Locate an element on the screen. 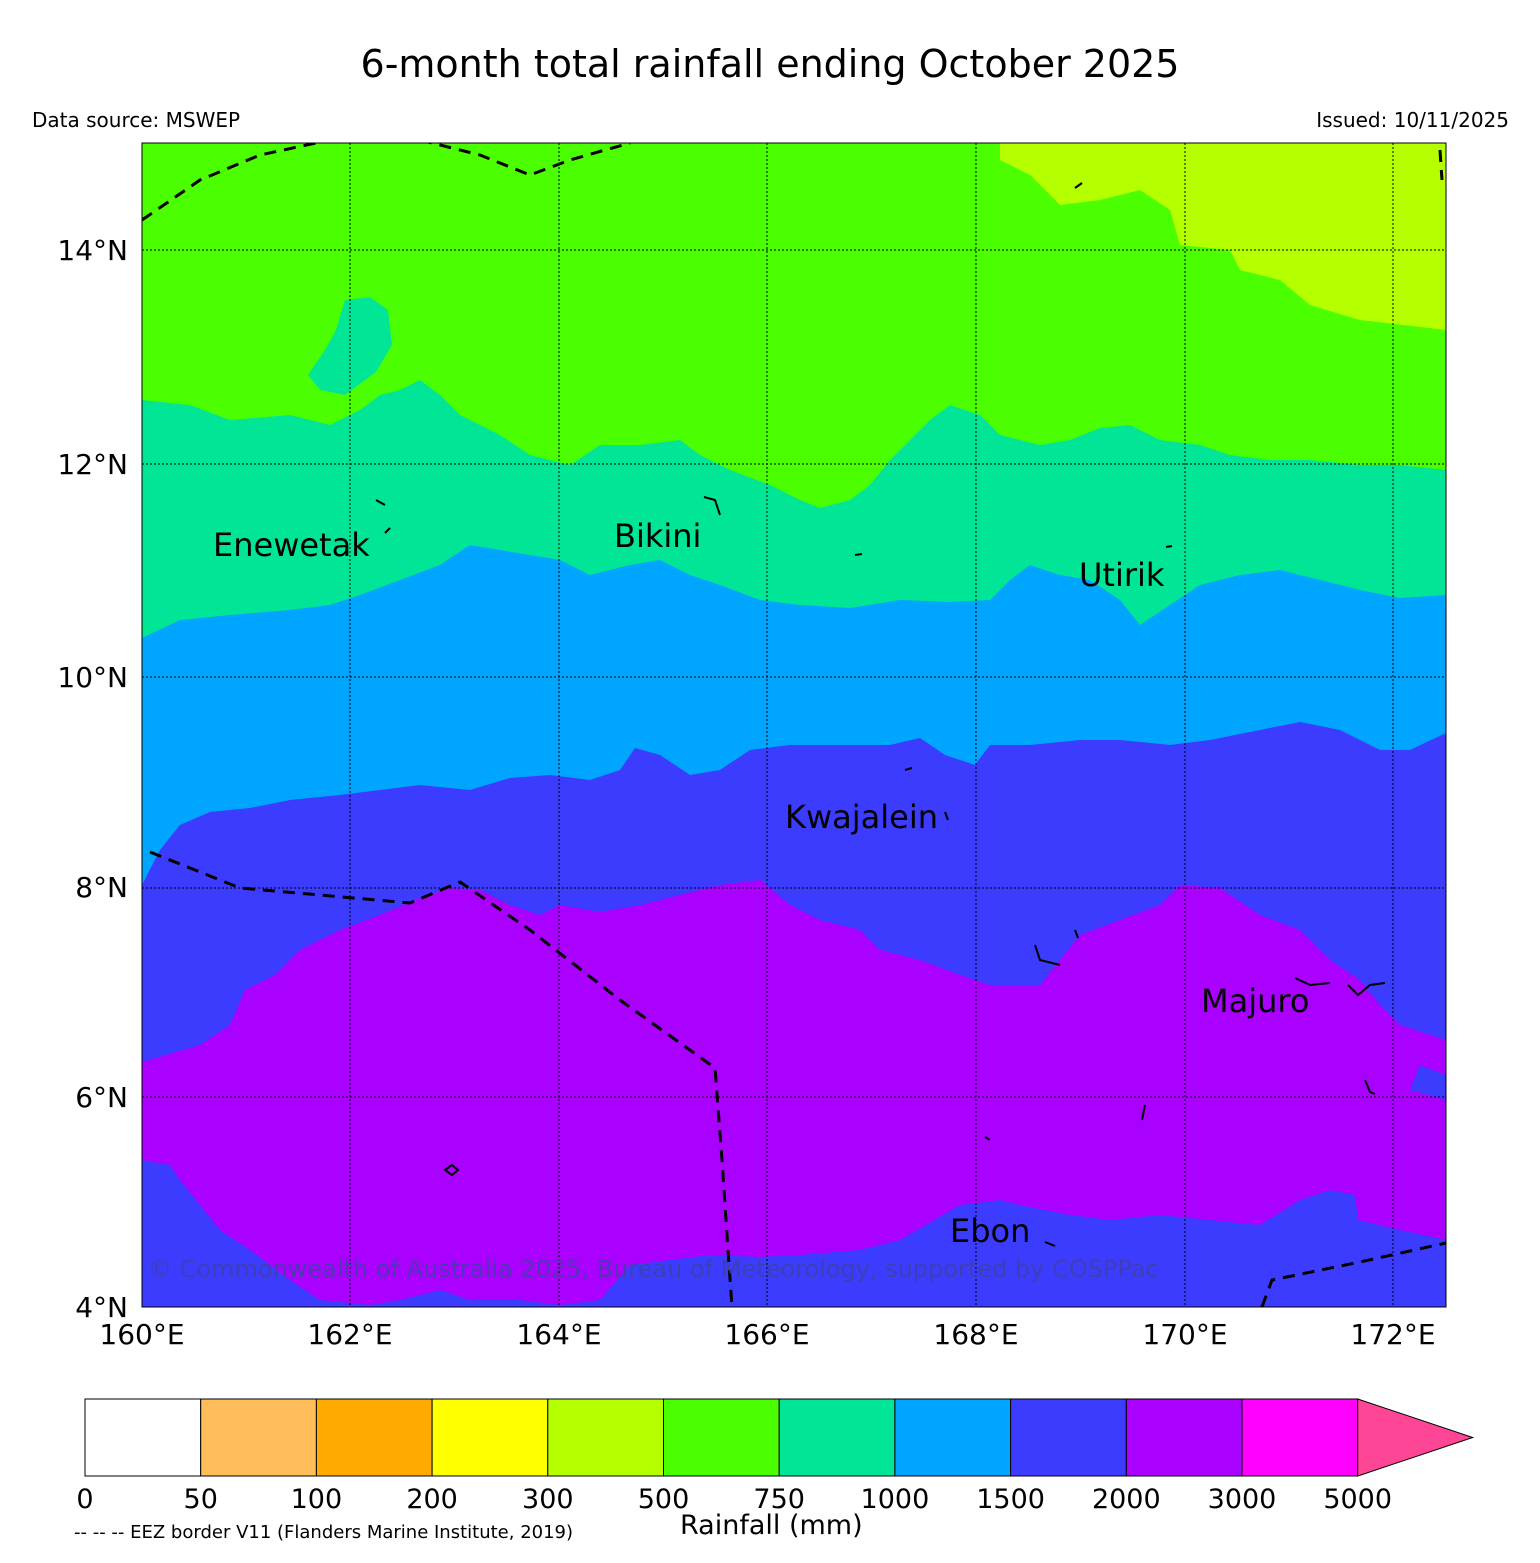 The width and height of the screenshot is (1540, 1563). lat-label: 8°N is located at coordinates (101, 887).